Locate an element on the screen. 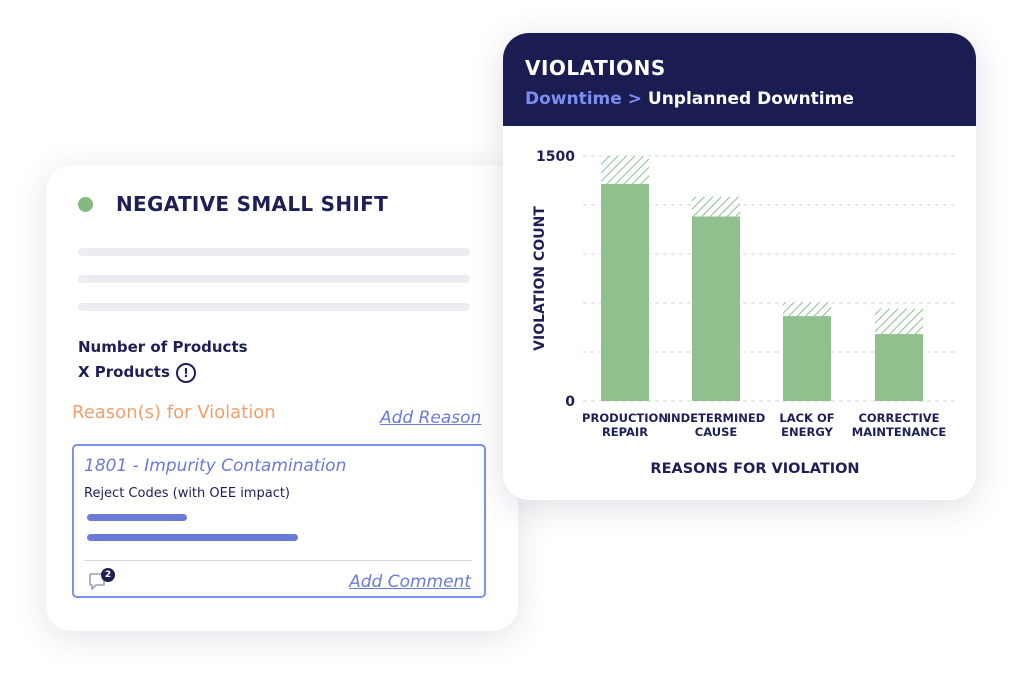 The height and width of the screenshot is (692, 1024). x-tick-label: REPAIR is located at coordinates (625, 432).